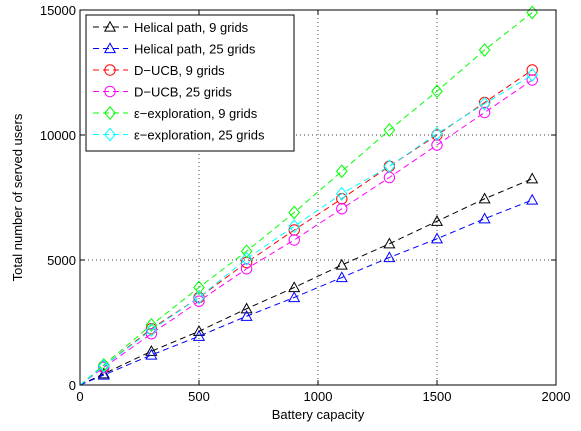 The height and width of the screenshot is (431, 581). I want to click on legend-label: D−UCB, 9 grids, so click(179, 70).